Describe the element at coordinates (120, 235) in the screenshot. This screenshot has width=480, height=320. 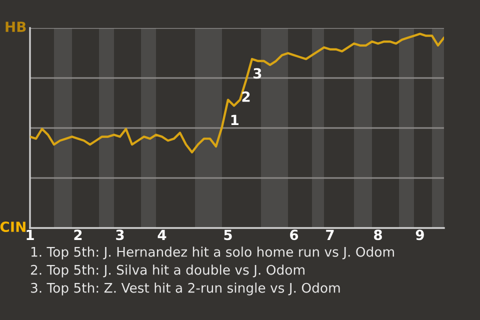
I see `x-tick-label: 3` at that location.